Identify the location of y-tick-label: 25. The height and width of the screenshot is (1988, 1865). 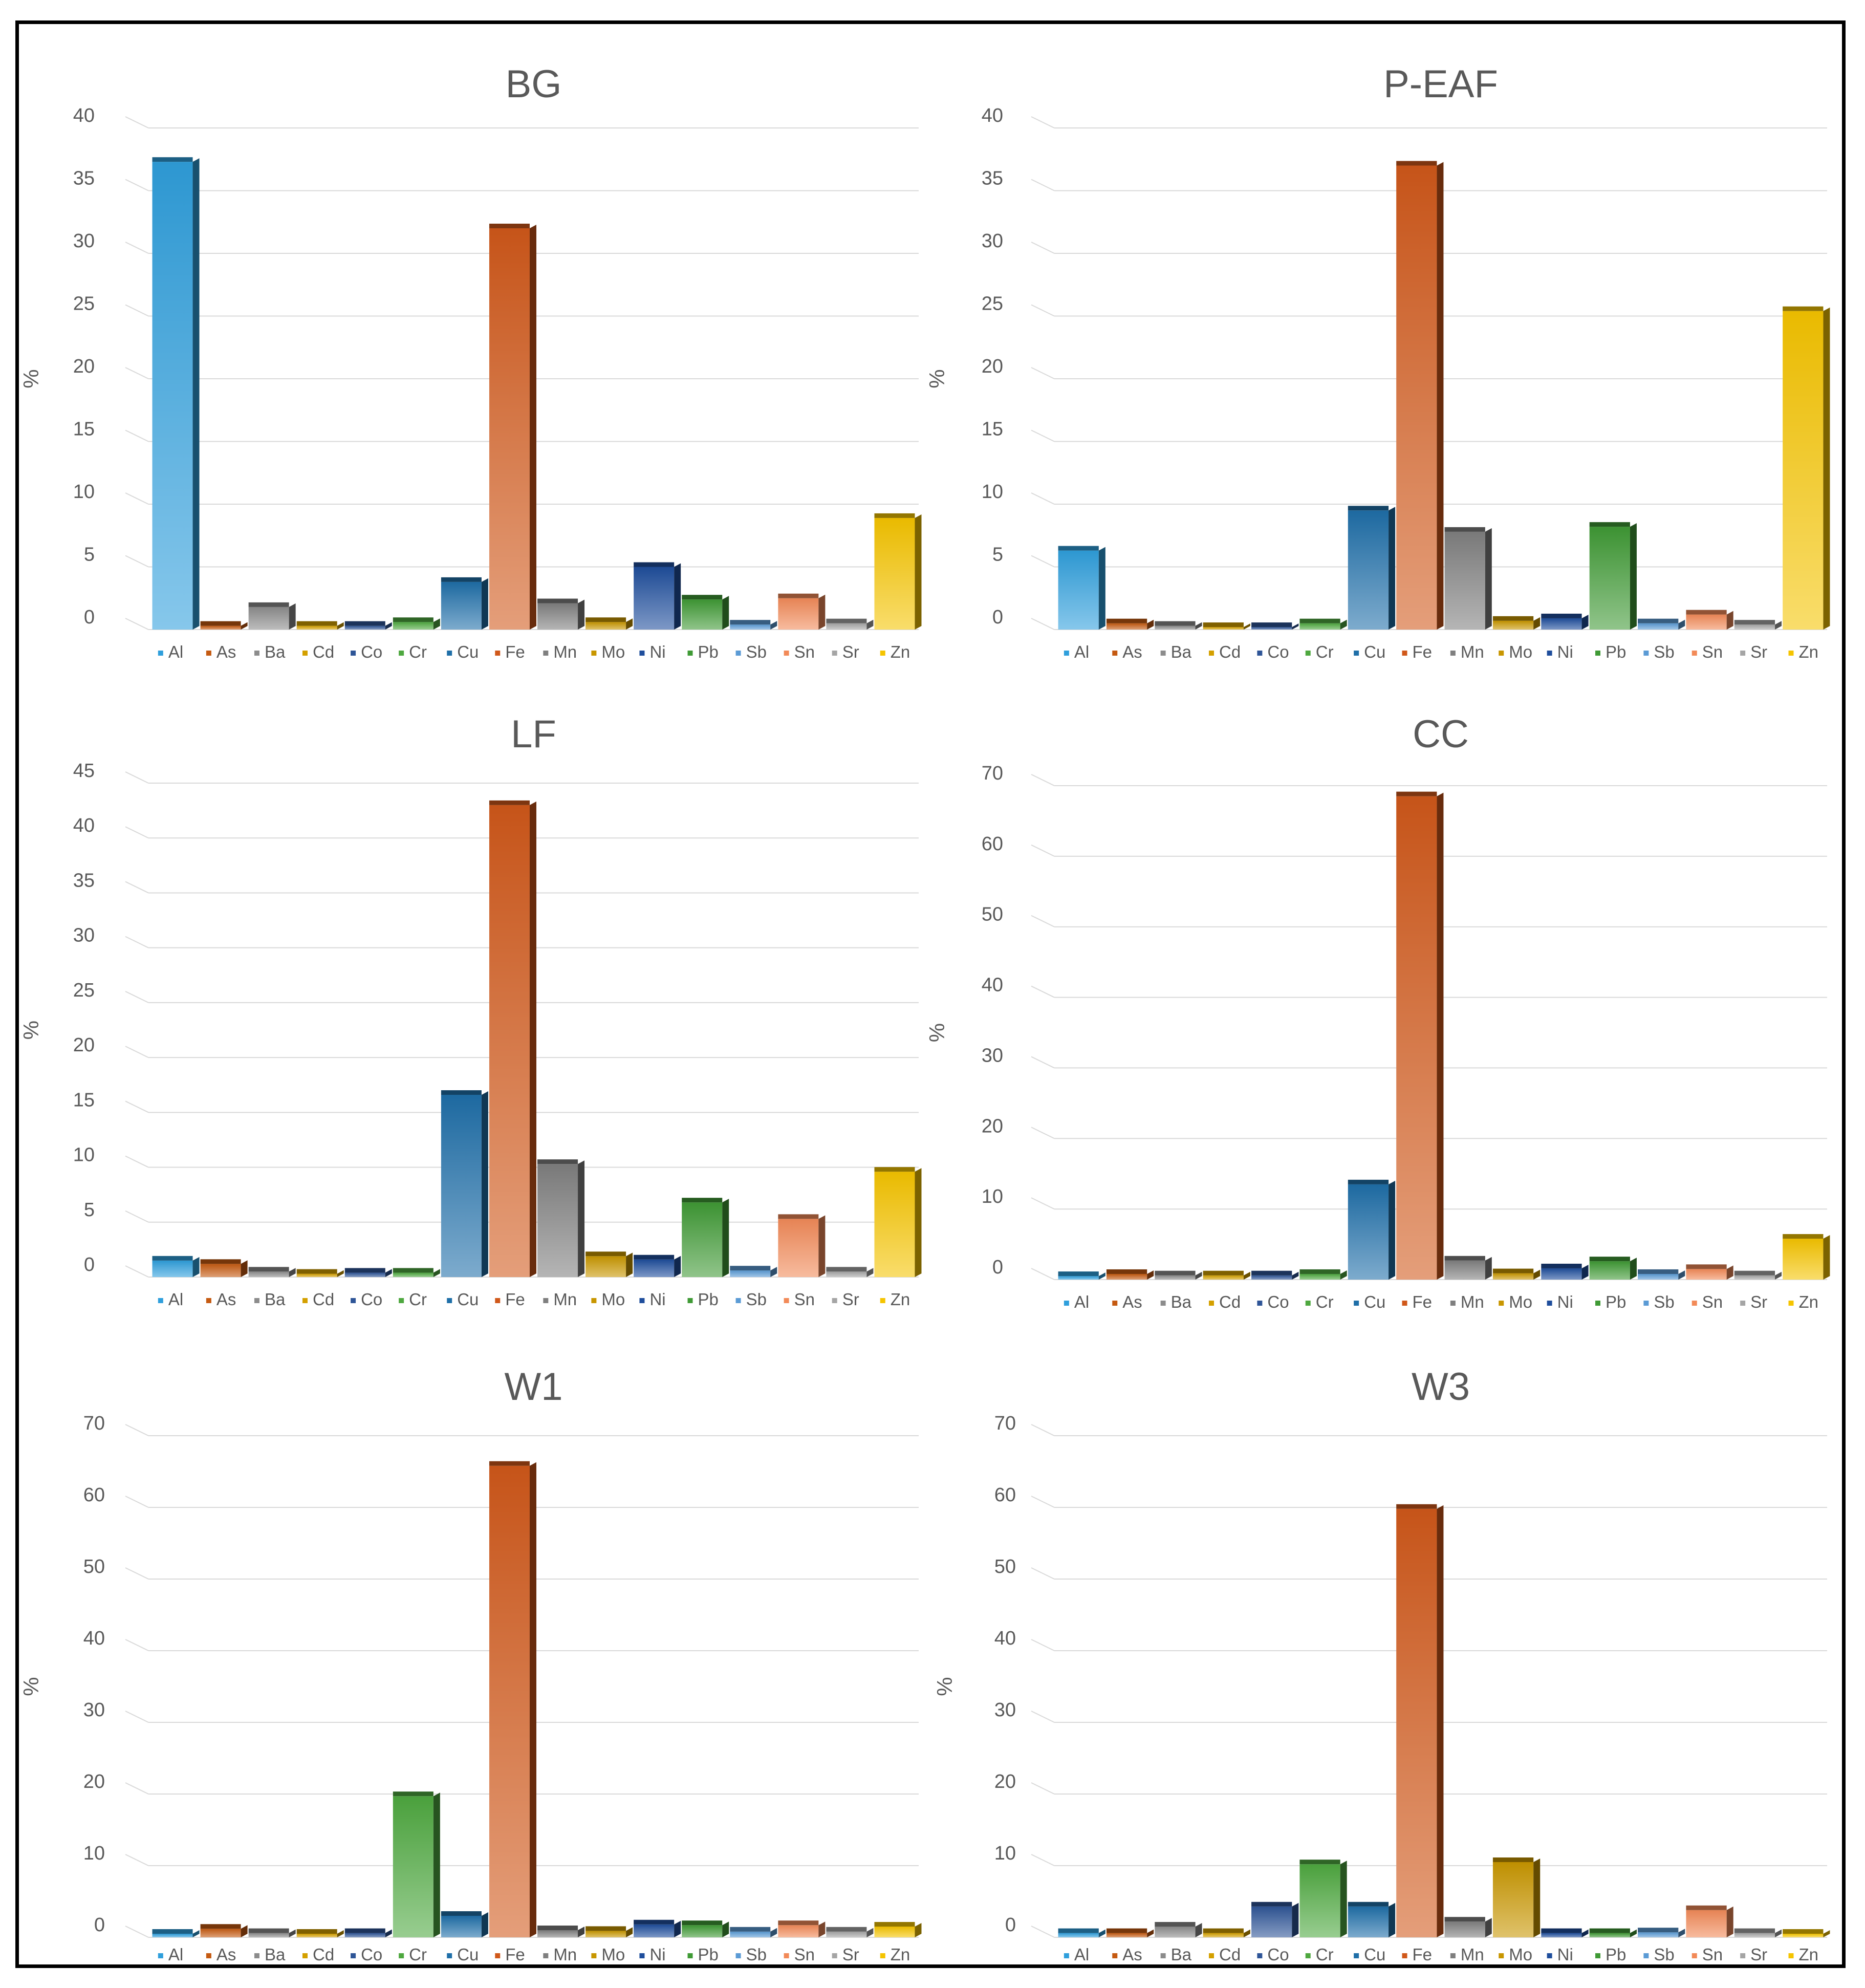
(84, 304).